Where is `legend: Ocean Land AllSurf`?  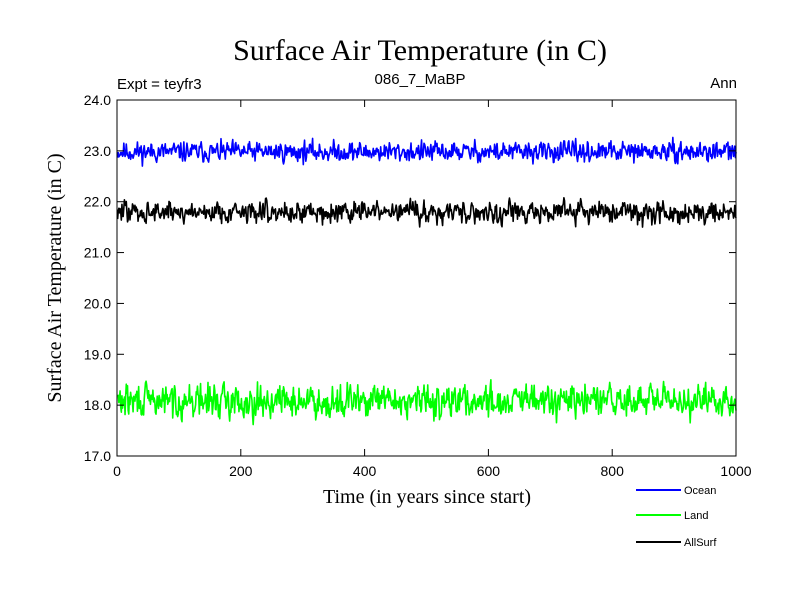
legend: Ocean Land AllSurf is located at coordinates (676, 517).